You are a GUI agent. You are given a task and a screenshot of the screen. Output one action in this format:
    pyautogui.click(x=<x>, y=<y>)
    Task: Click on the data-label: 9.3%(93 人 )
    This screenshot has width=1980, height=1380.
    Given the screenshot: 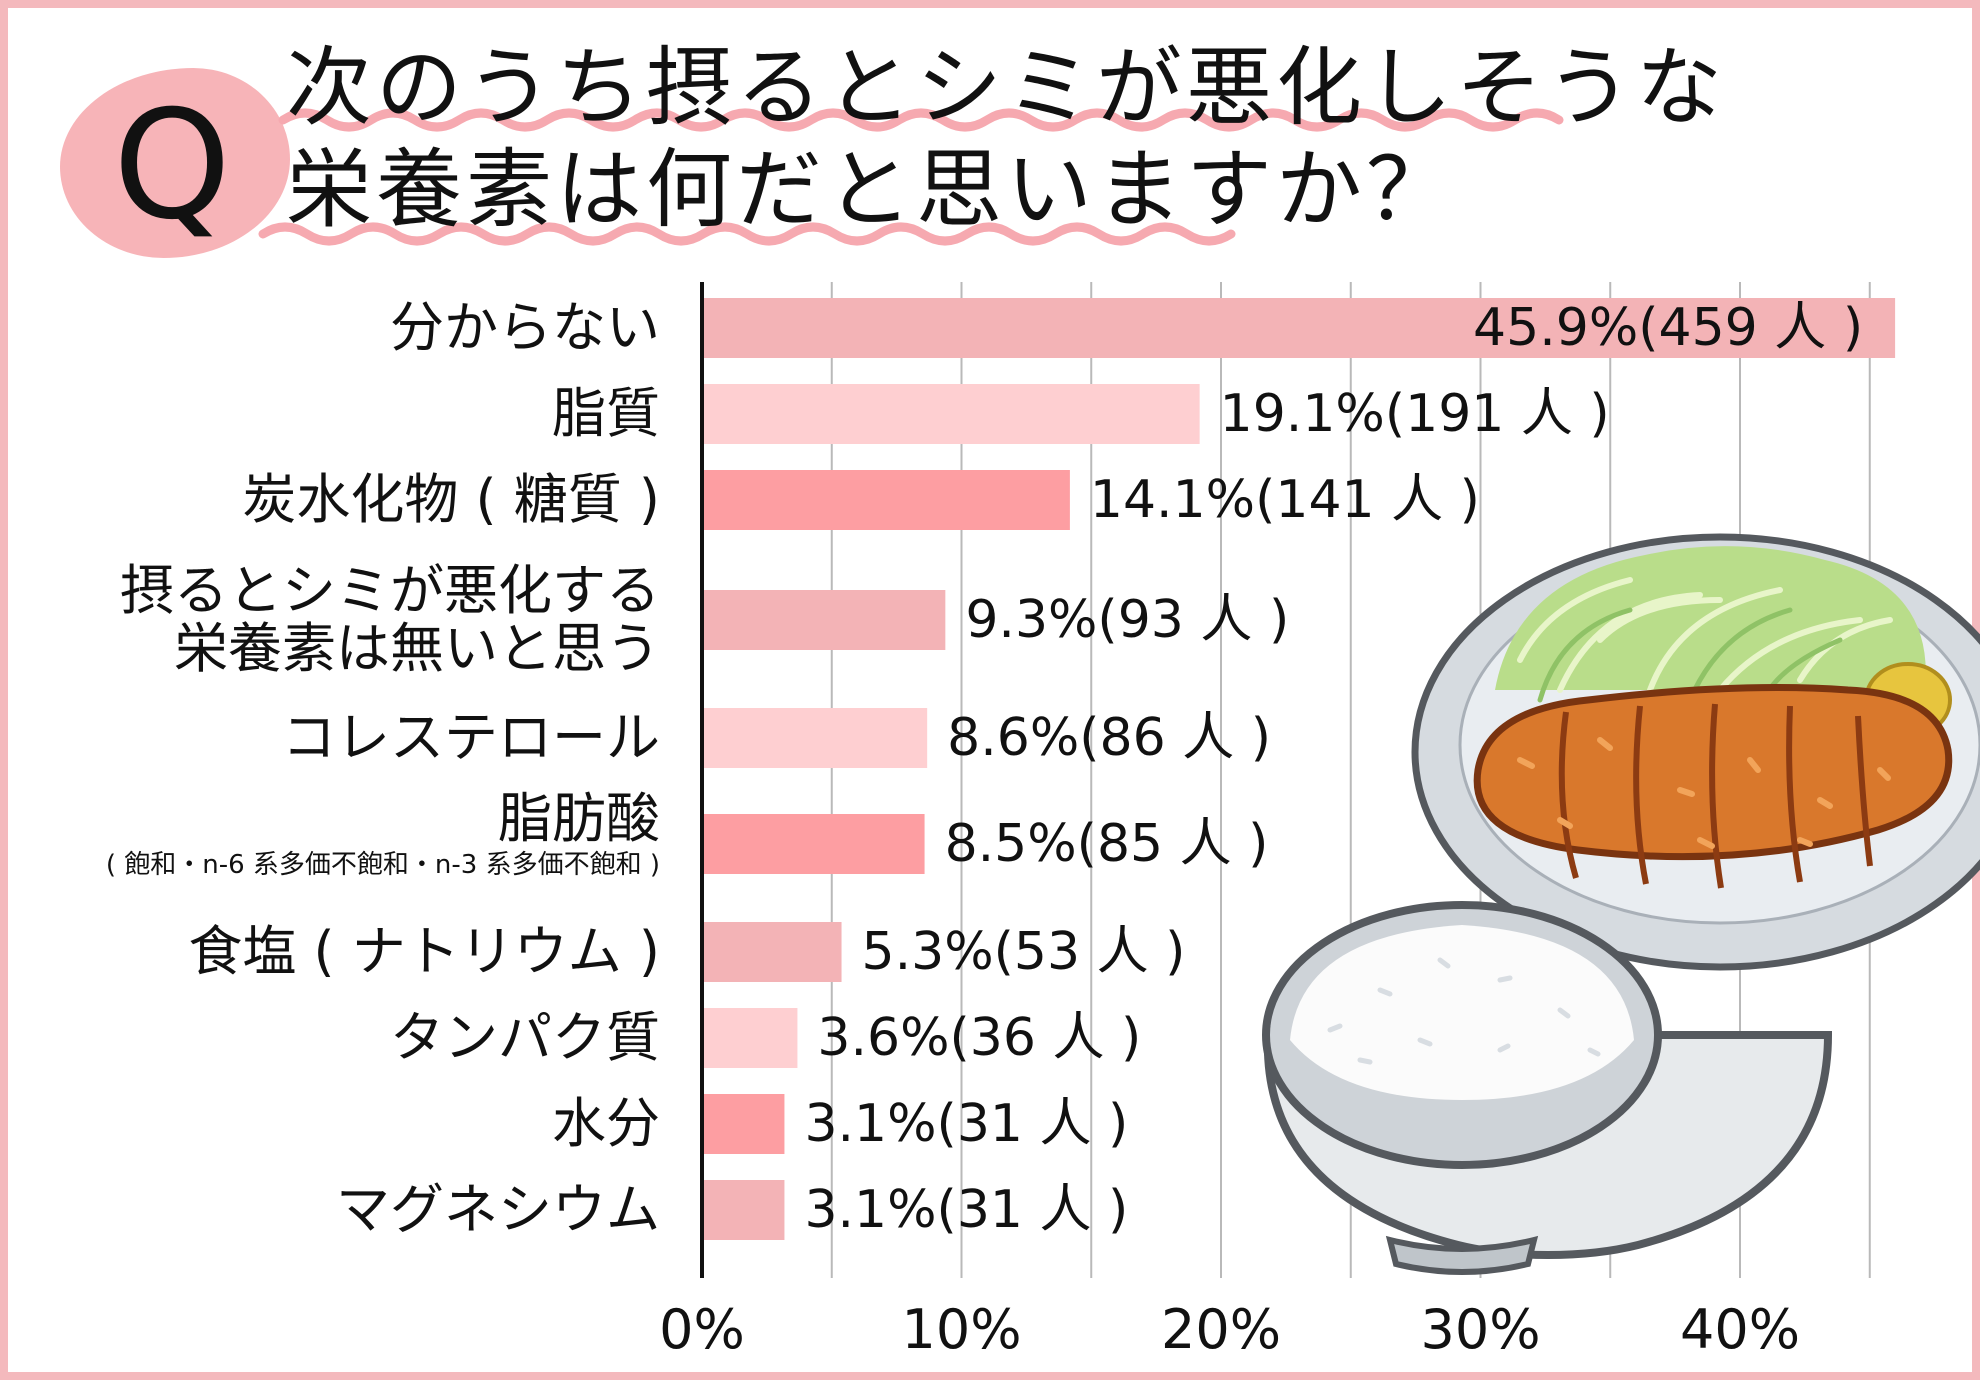 What is the action you would take?
    pyautogui.click(x=1127, y=620)
    